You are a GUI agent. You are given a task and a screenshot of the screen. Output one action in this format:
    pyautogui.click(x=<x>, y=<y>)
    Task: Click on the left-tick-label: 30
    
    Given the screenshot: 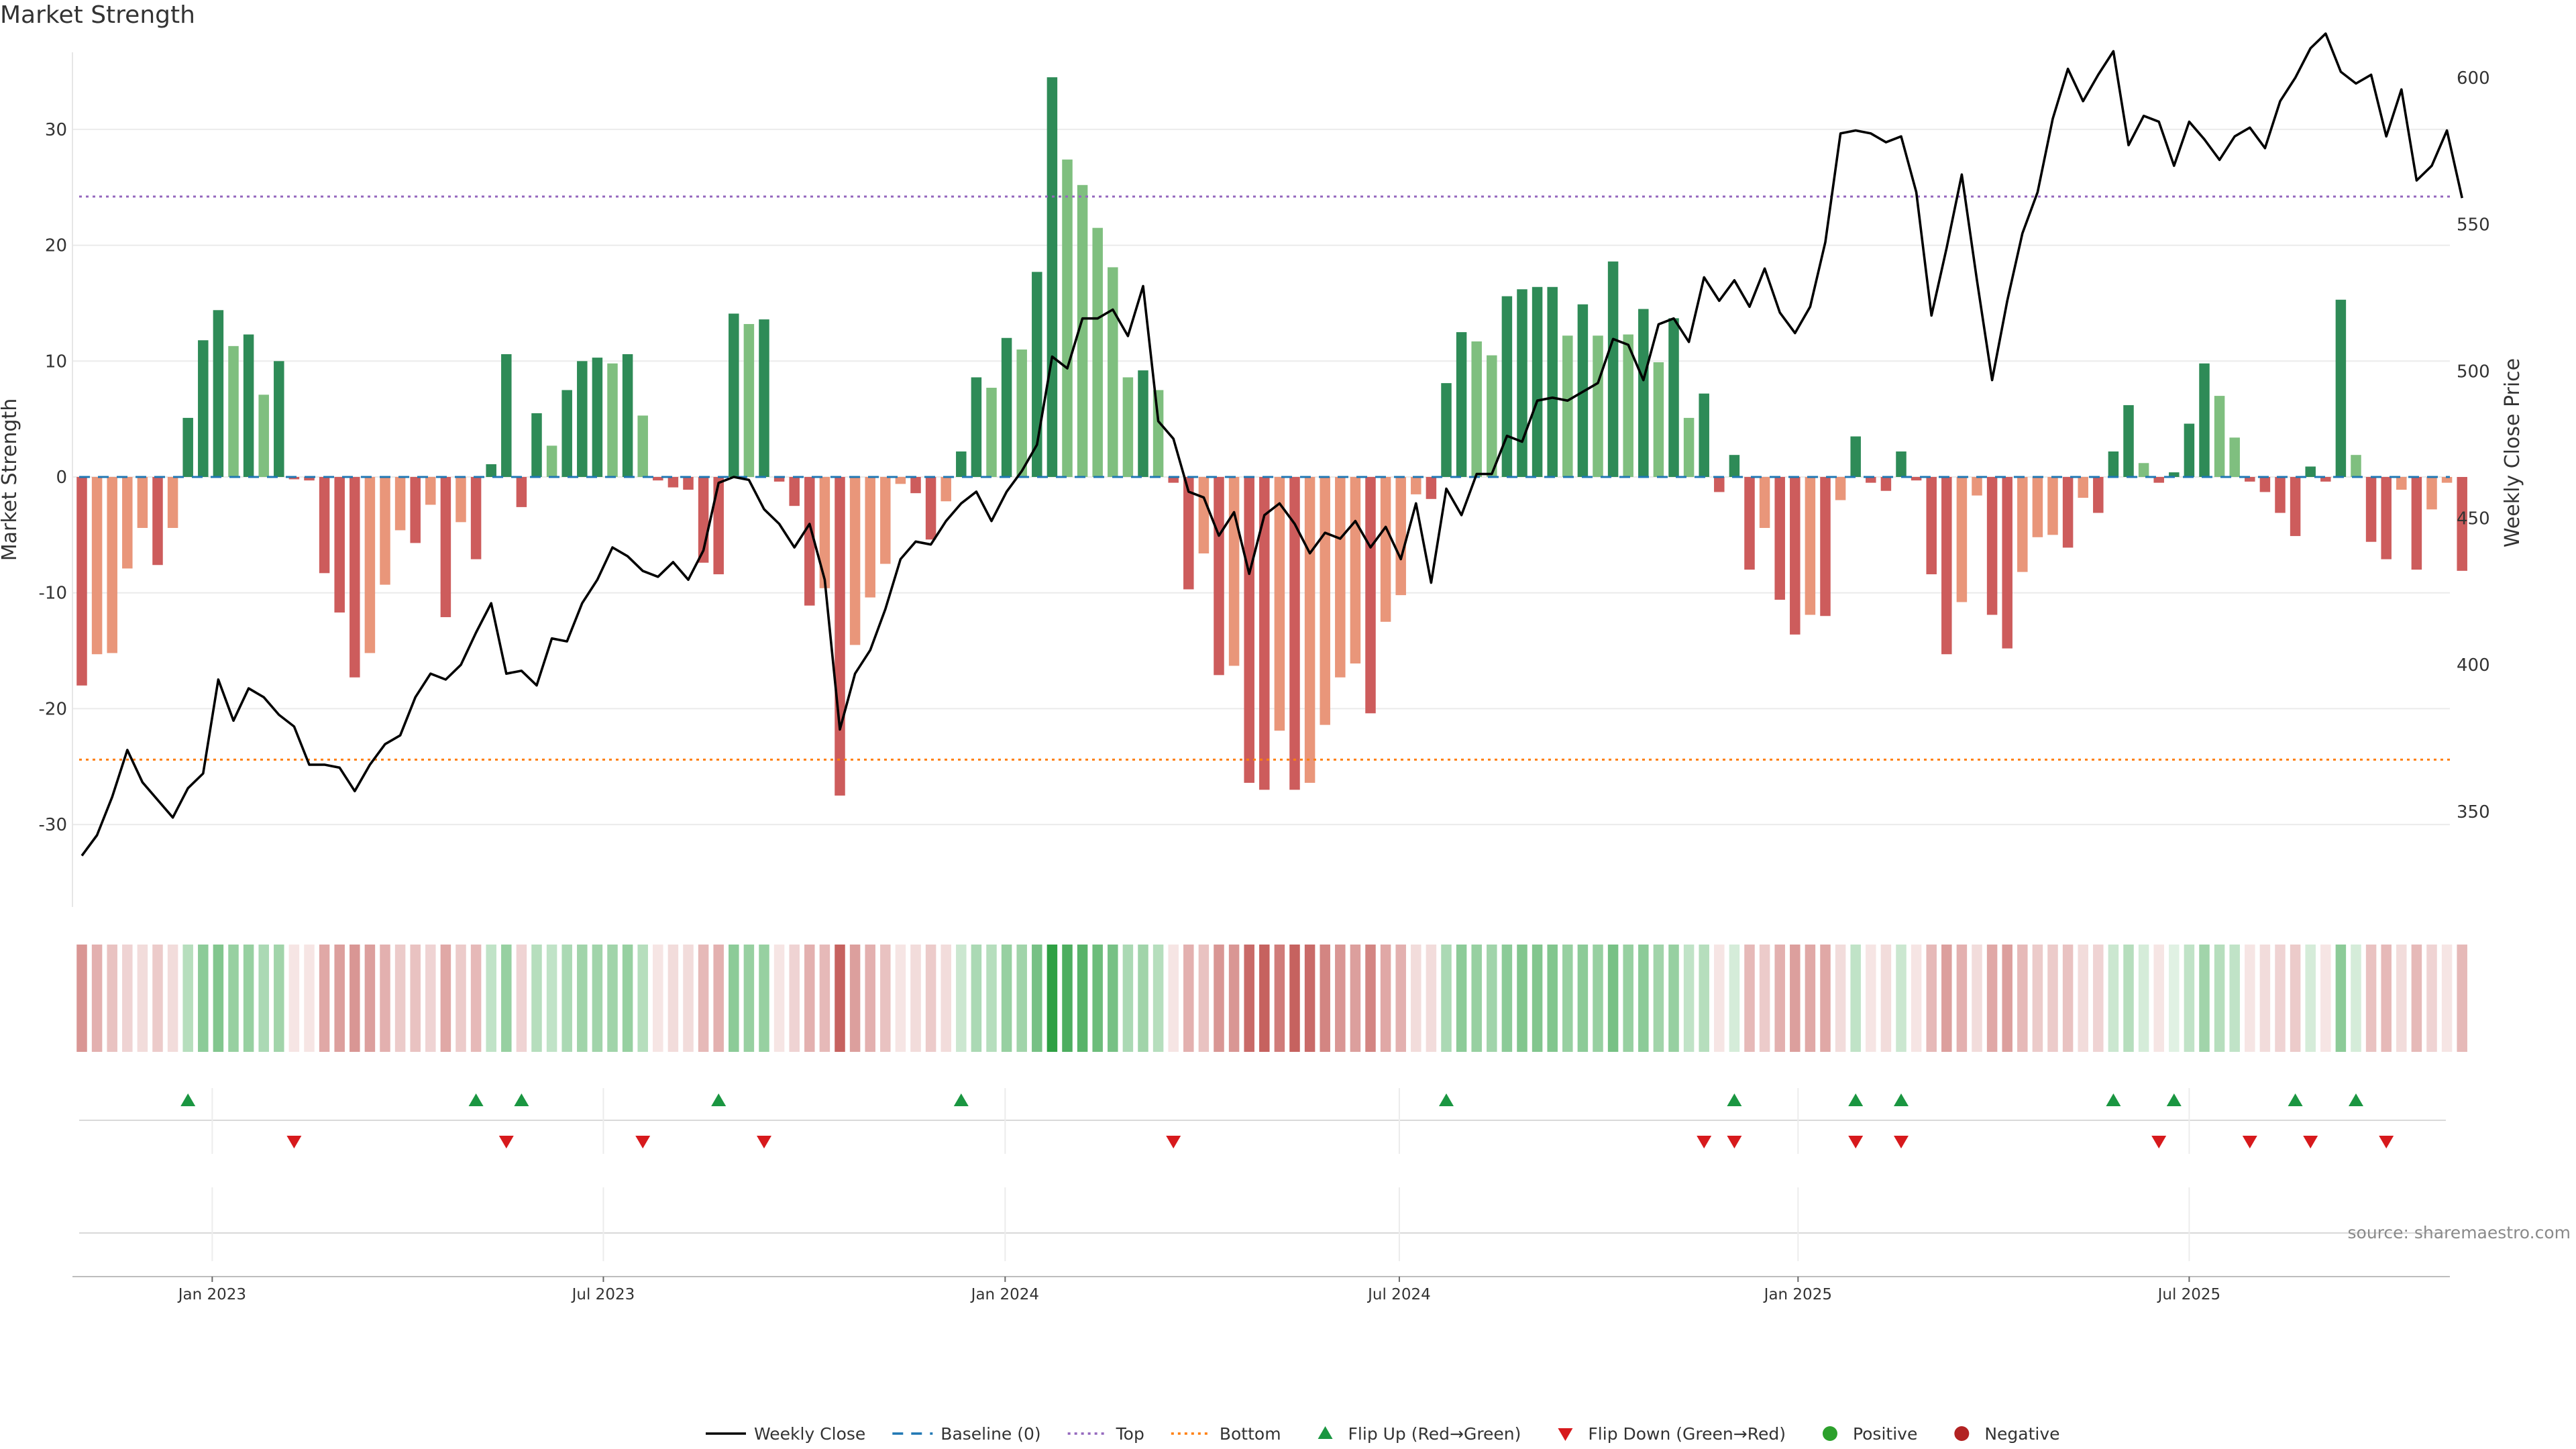 What is the action you would take?
    pyautogui.click(x=56, y=130)
    